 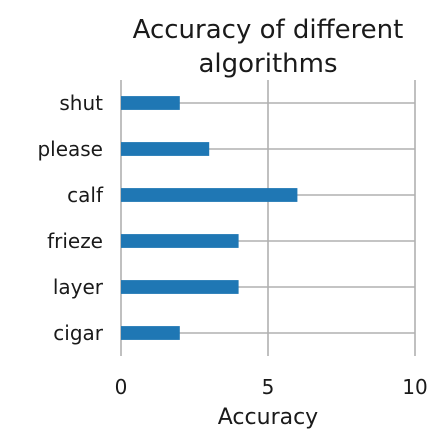 What do you see at coordinates (70, 149) in the screenshot?
I see `category-label-please: please` at bounding box center [70, 149].